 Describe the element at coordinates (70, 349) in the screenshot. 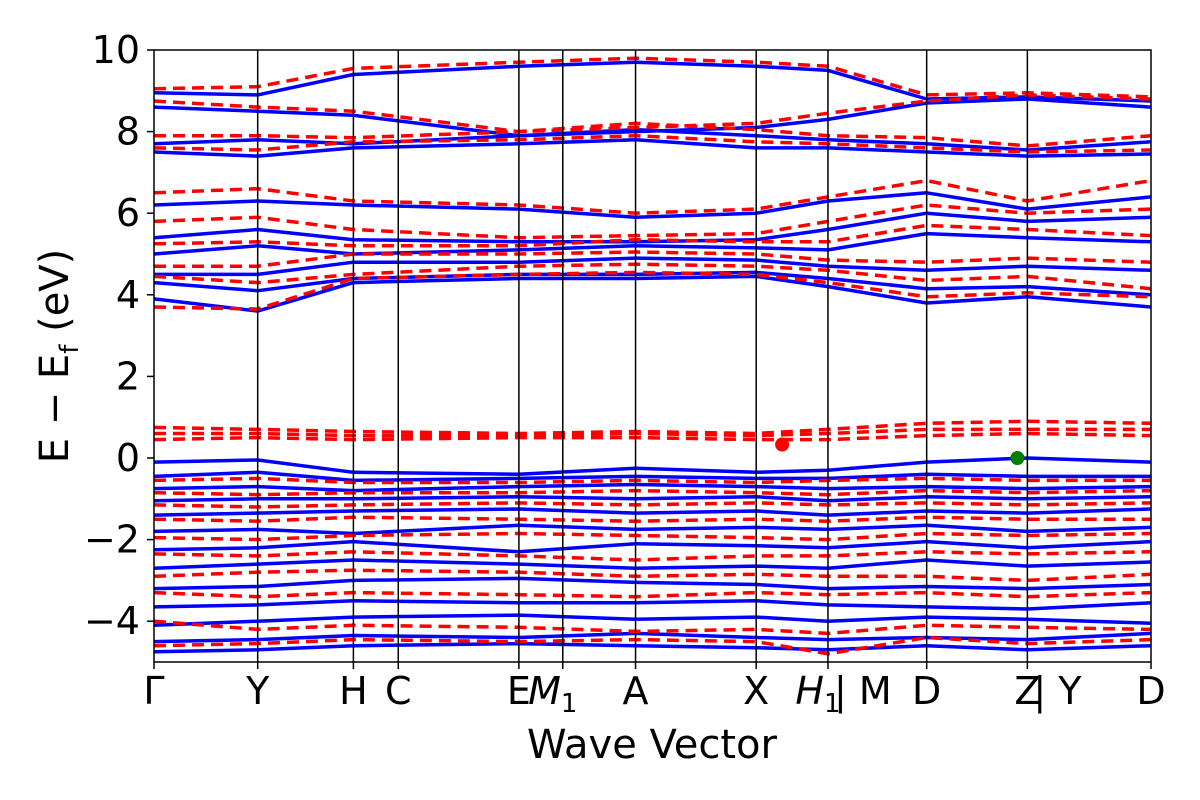

I see `y-axis-label-subscript: f` at that location.